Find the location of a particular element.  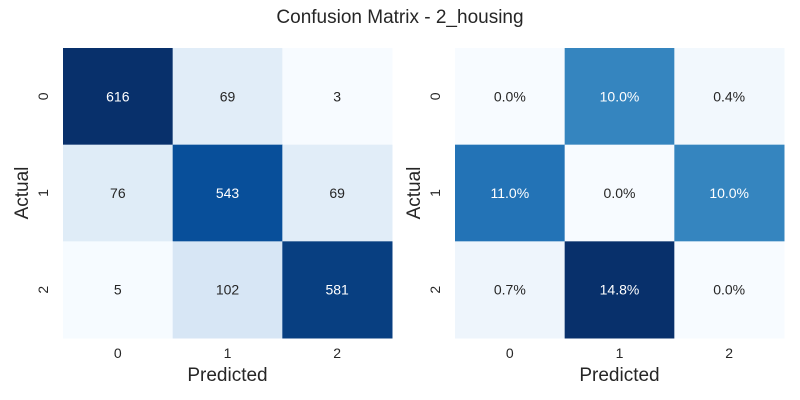

cell-value-label: 0.7% is located at coordinates (510, 290).